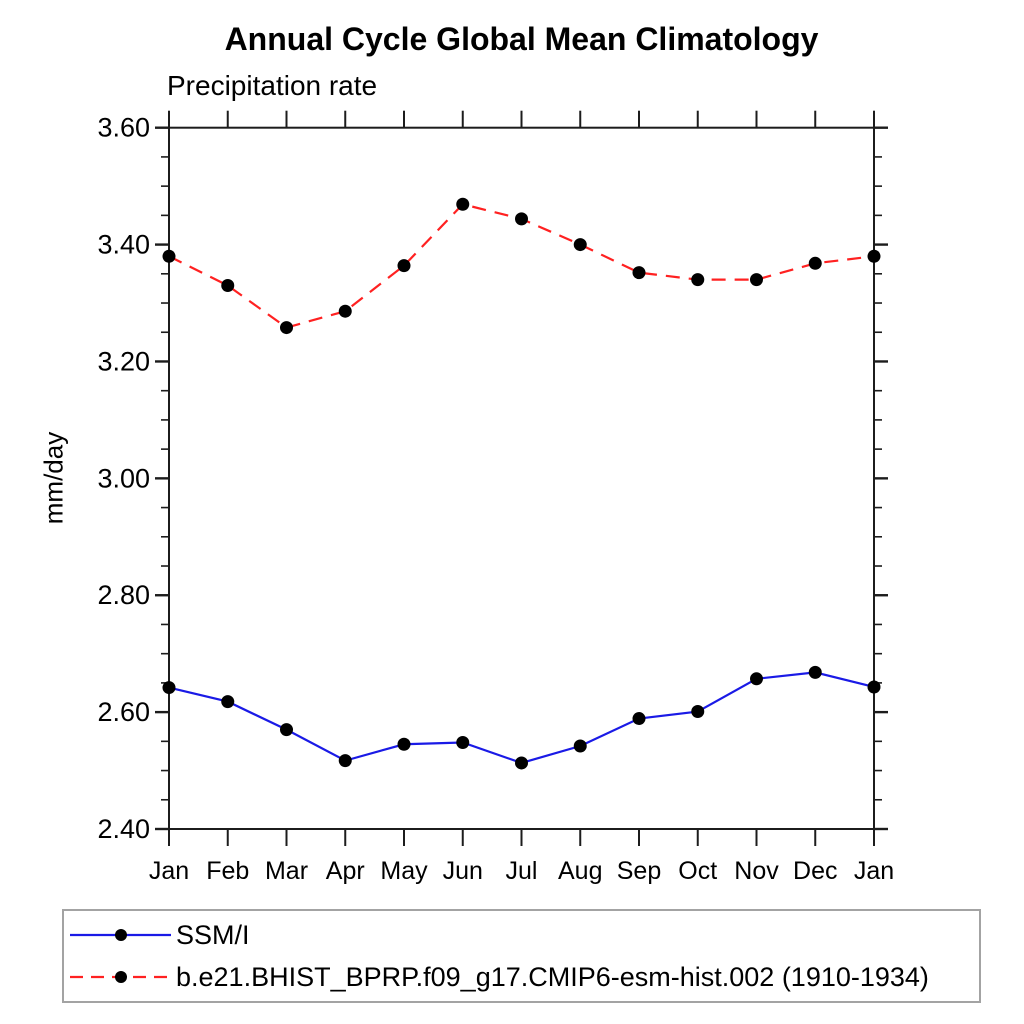 Image resolution: width=1024 pixels, height=1024 pixels. What do you see at coordinates (522, 871) in the screenshot?
I see `month-label: Jul` at bounding box center [522, 871].